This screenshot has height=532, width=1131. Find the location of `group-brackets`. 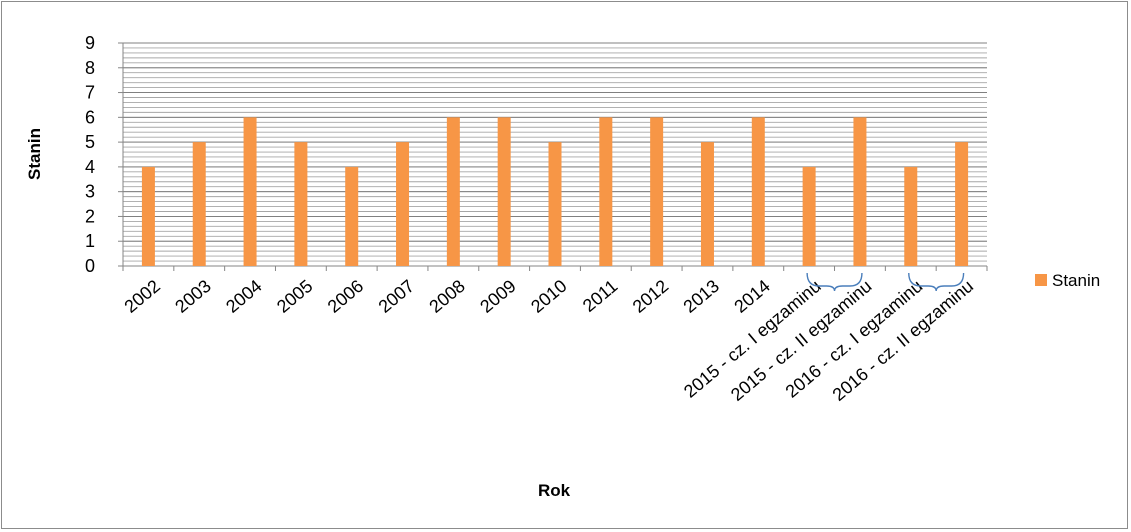

group-brackets is located at coordinates (885, 282).